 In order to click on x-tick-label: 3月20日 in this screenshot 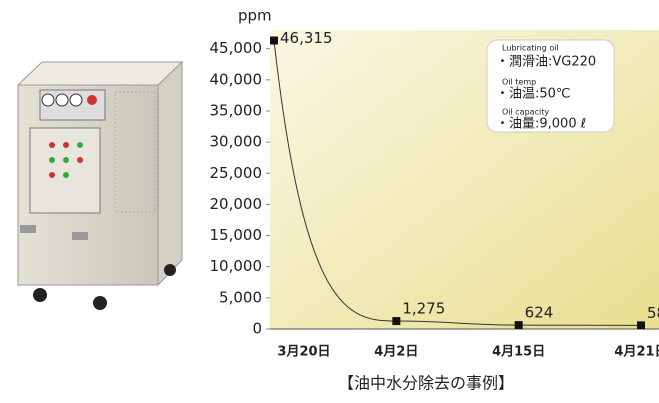, I will do `click(303, 352)`.